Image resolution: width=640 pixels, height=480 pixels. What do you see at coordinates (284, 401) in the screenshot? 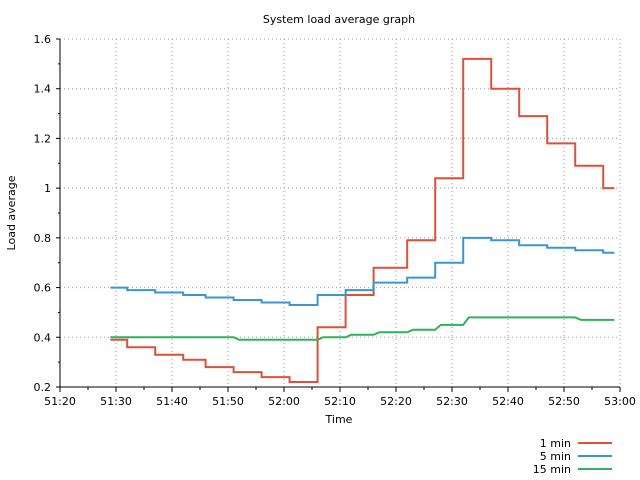
I see `x-tick-label: 52:00` at bounding box center [284, 401].